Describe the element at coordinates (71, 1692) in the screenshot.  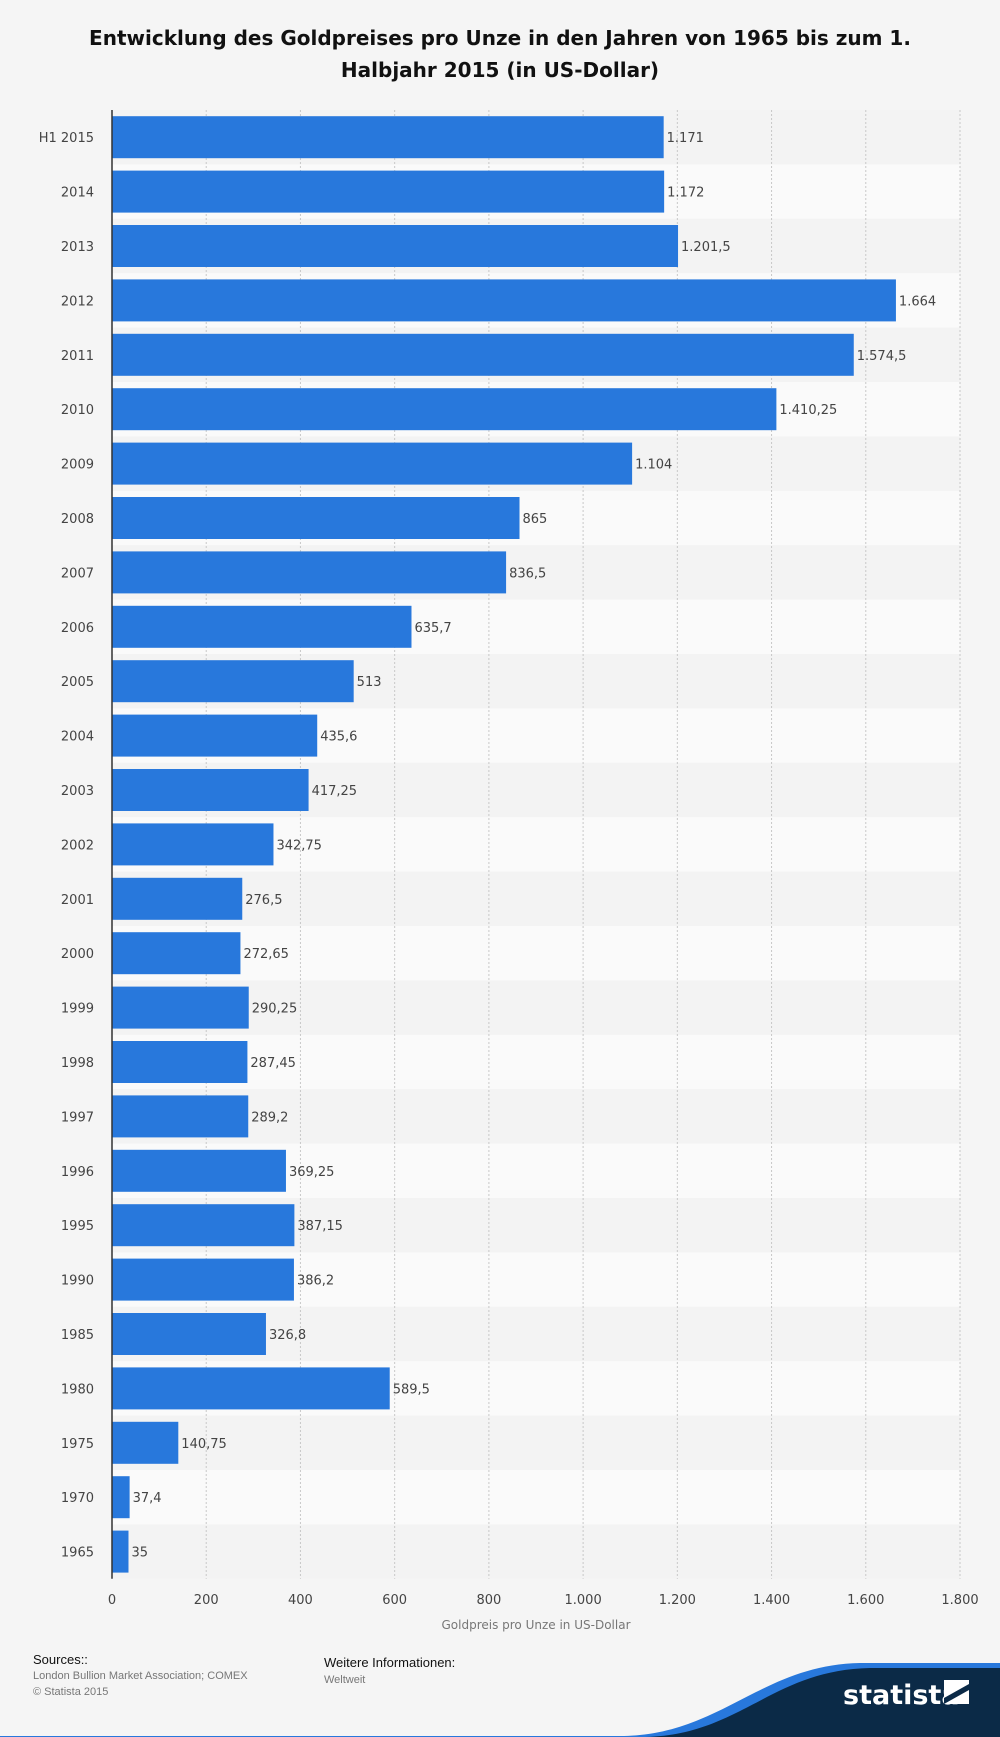
I see `copyright-text: © Statista 2015` at that location.